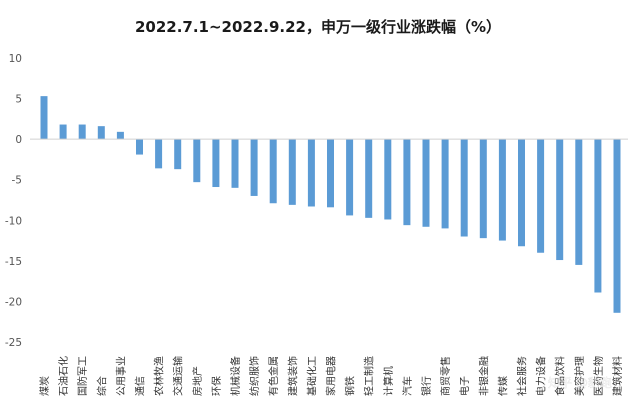  What do you see at coordinates (159, 376) in the screenshot?
I see `x-tick-label: 农林牧渔` at bounding box center [159, 376].